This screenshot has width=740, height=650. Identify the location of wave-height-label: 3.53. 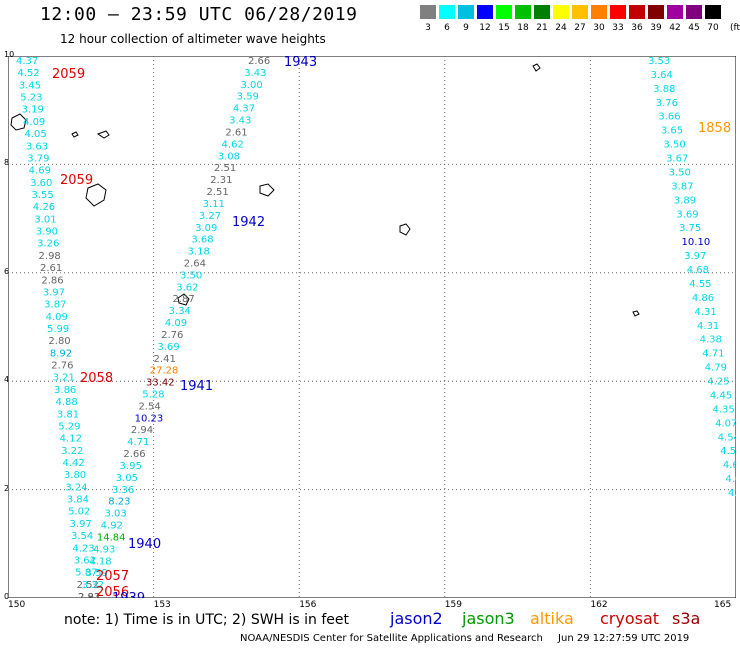
(659, 61).